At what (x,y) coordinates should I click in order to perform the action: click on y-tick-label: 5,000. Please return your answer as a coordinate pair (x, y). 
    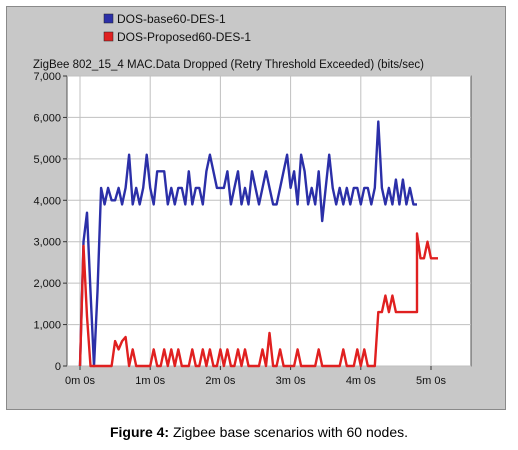
    Looking at the image, I should click on (47, 160).